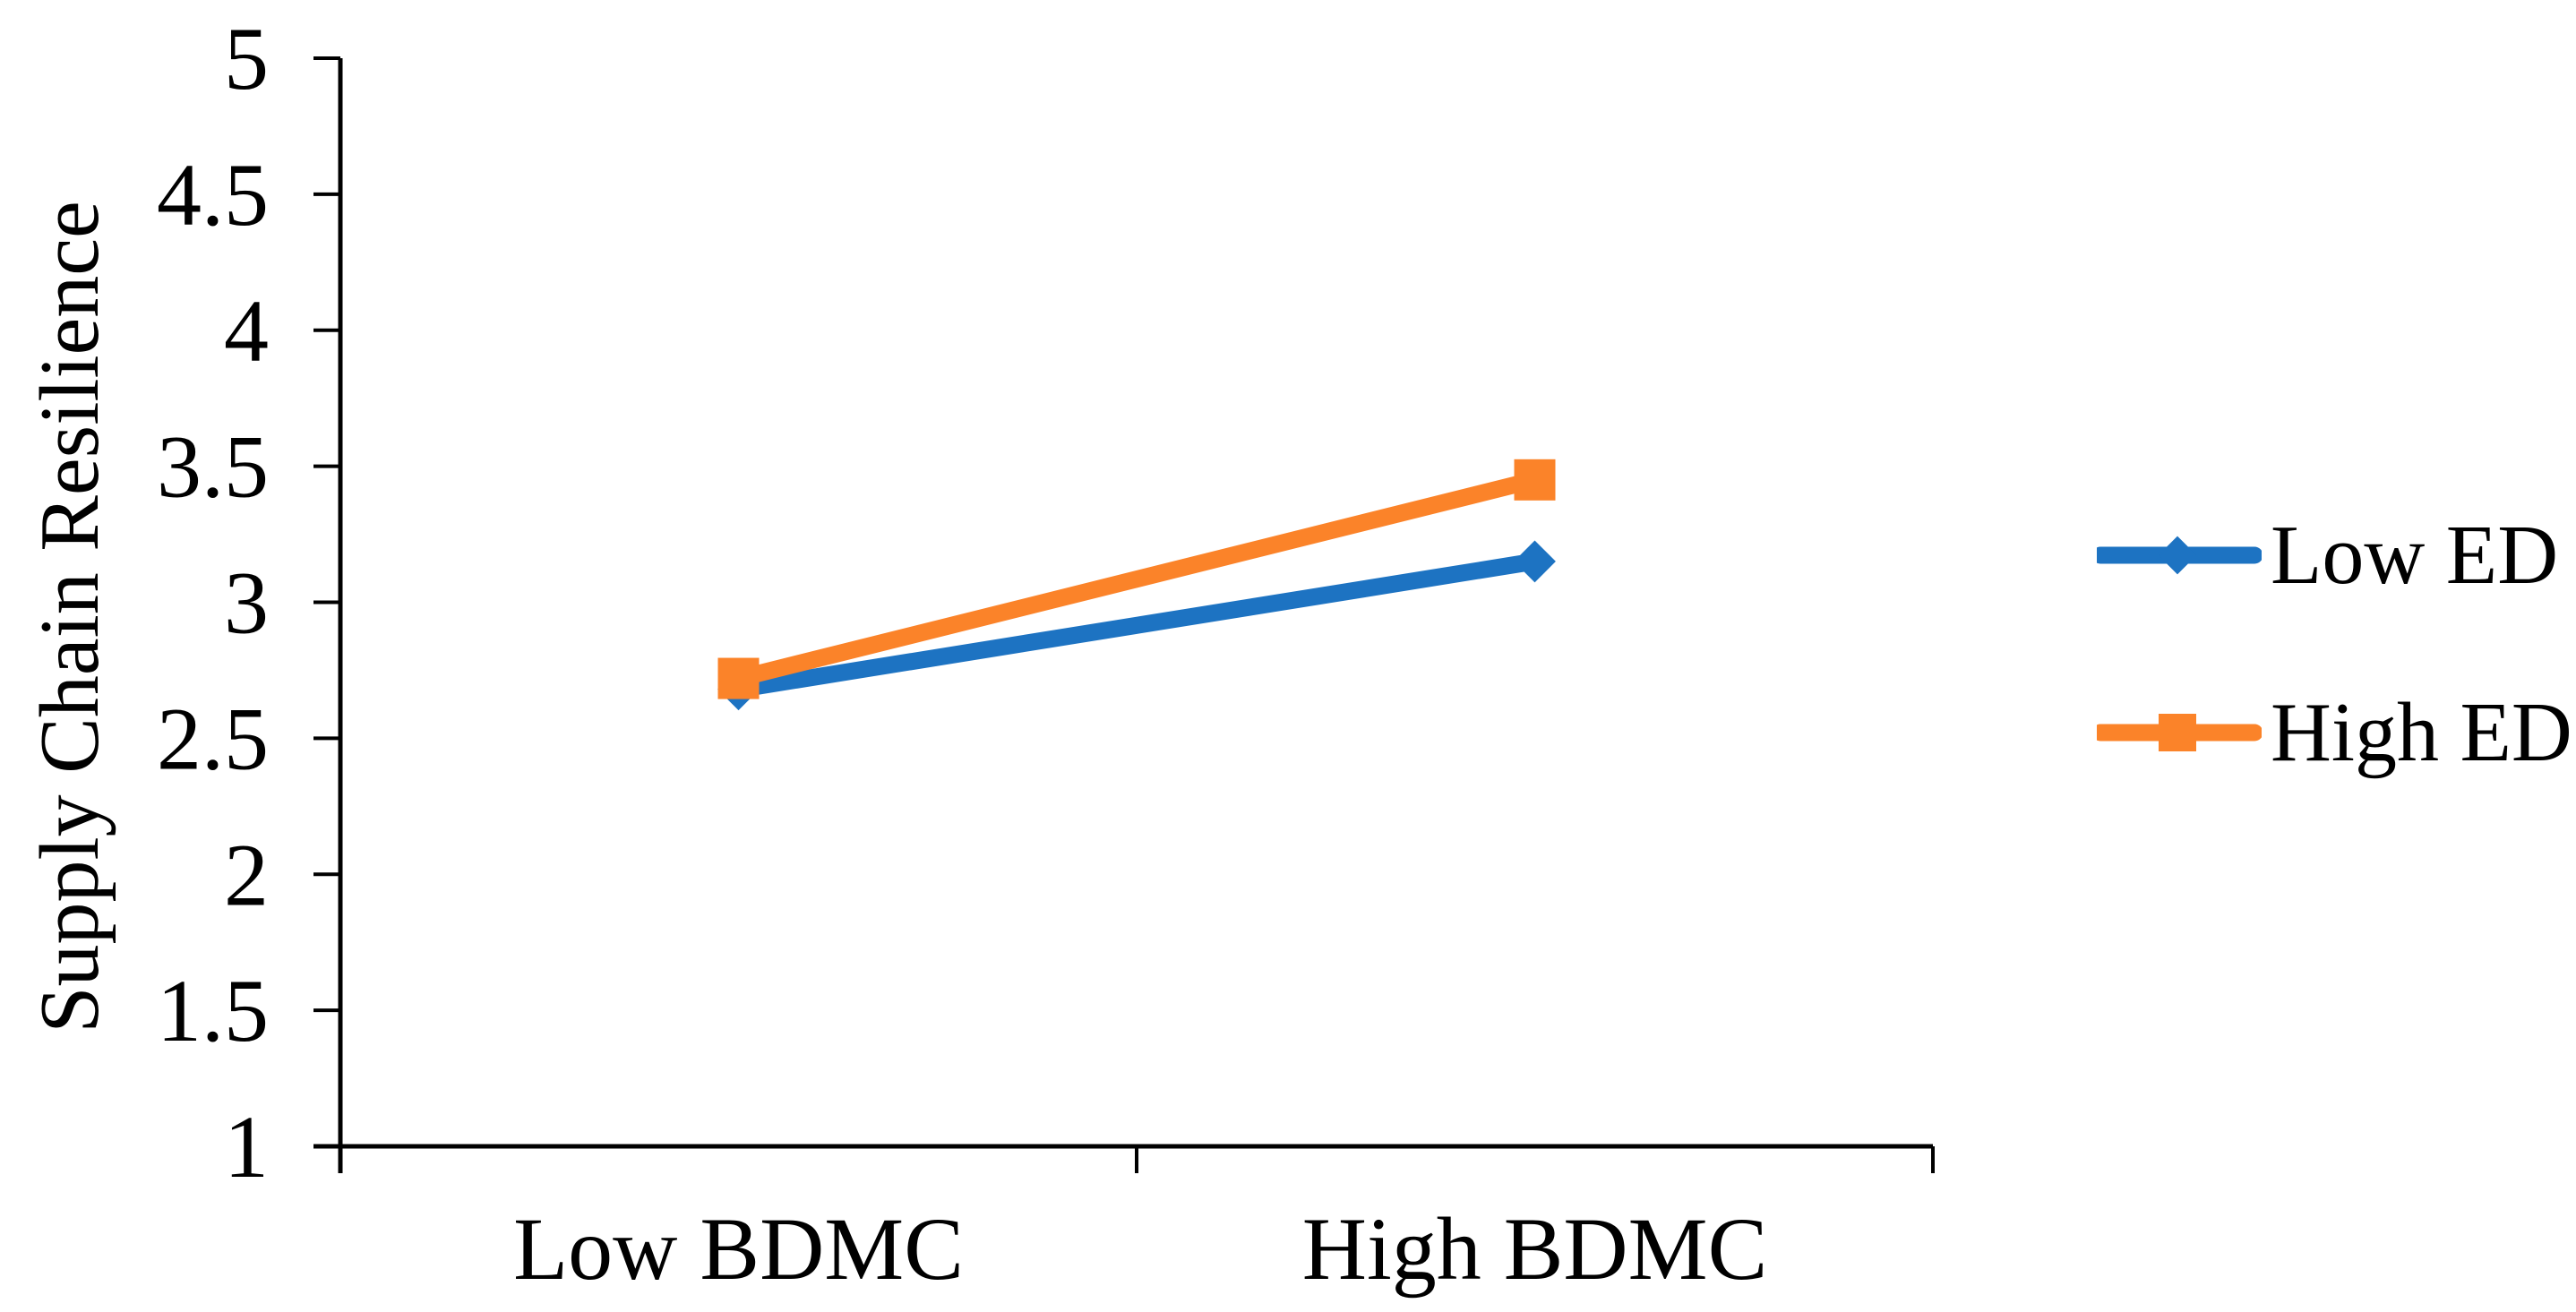  I want to click on series-line-high-ed, so click(1136, 579).